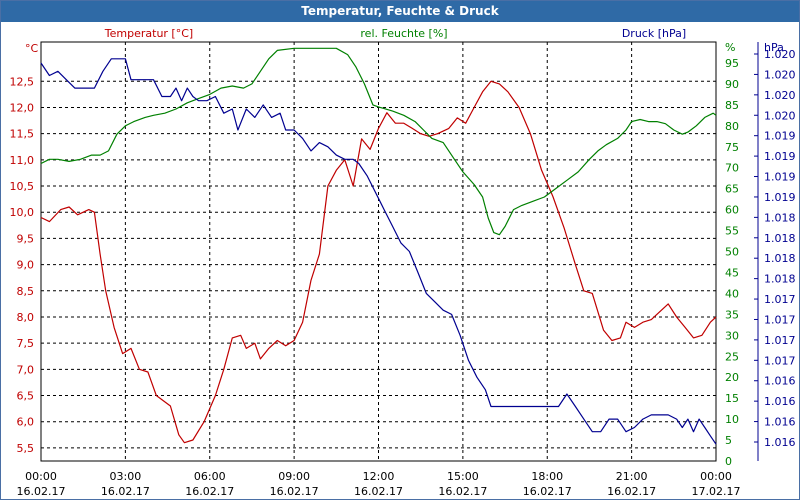  Describe the element at coordinates (732, 398) in the screenshot. I see `humidity-tick-label: 15` at that location.